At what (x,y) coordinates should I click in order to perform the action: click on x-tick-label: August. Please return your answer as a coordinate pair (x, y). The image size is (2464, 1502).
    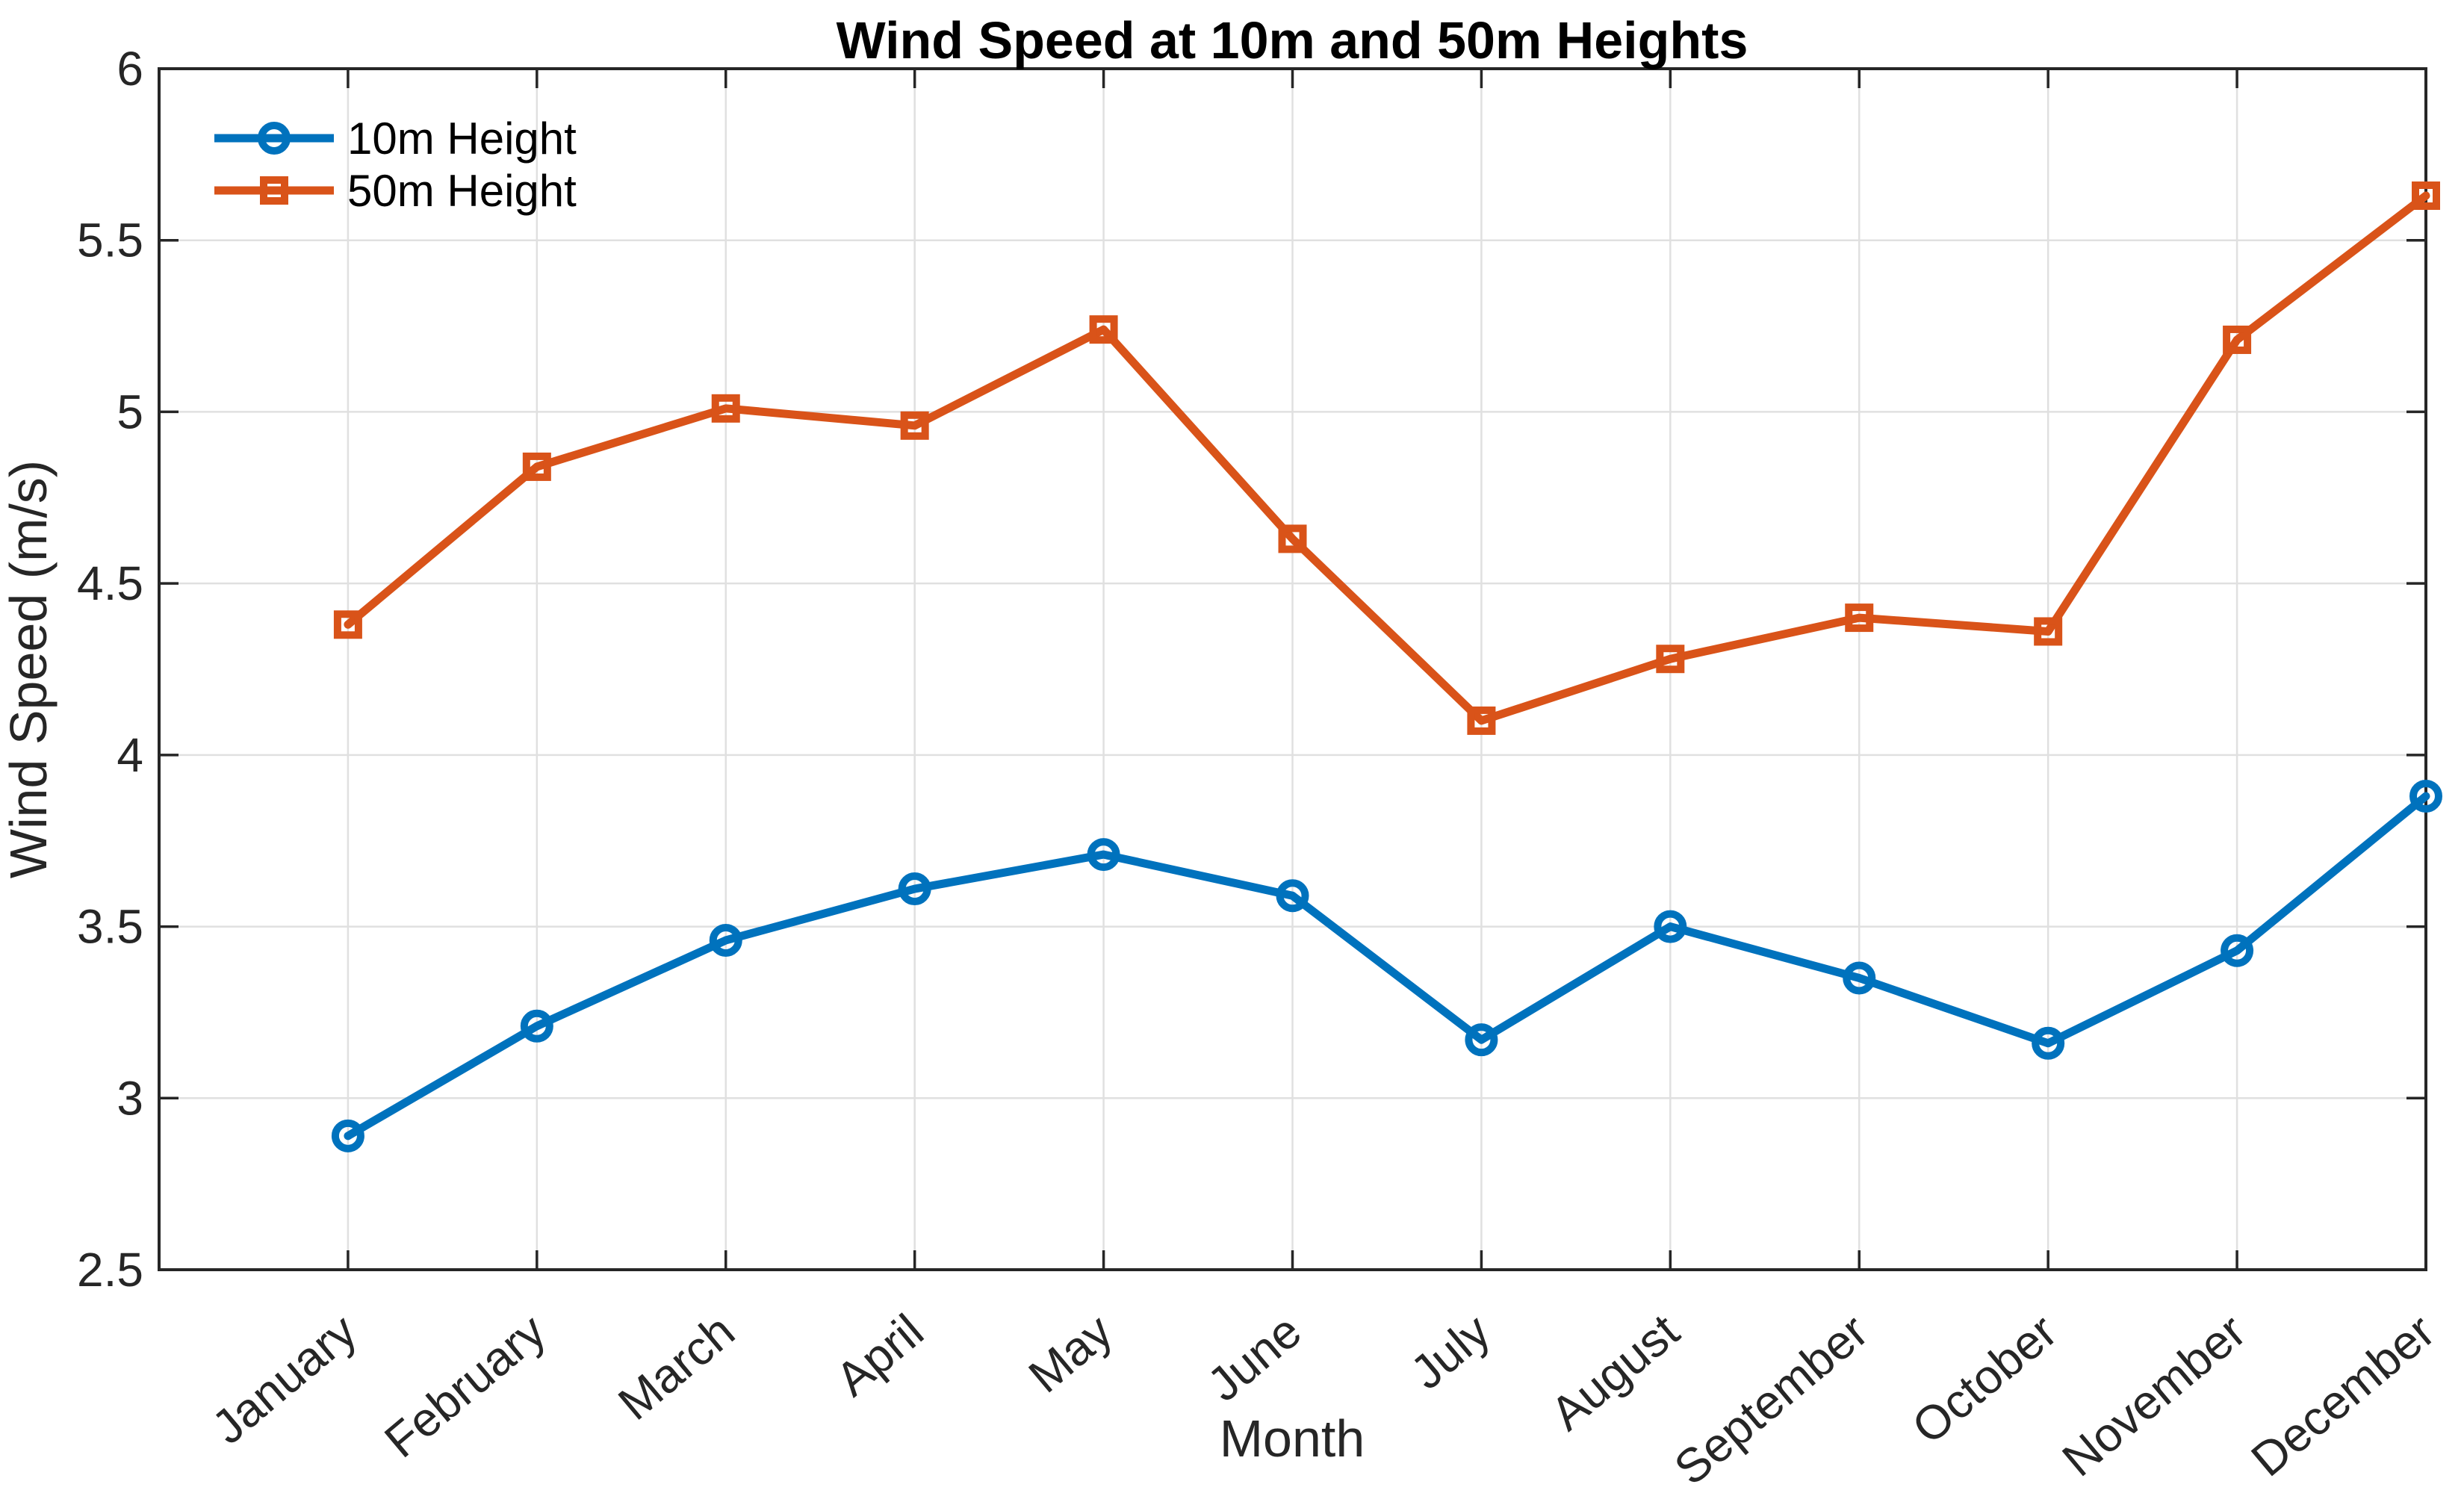
    Looking at the image, I should click on (1614, 1371).